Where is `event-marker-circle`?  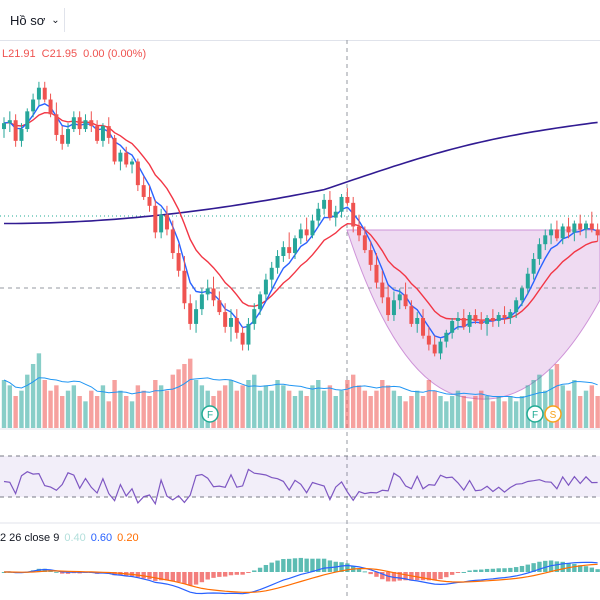
event-marker-circle is located at coordinates (553, 414).